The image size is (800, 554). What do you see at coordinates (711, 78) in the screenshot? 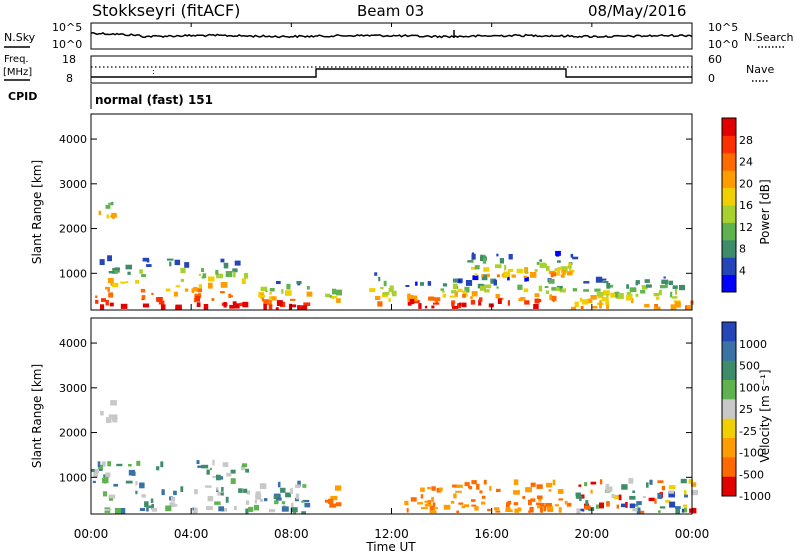
I see `nave-tick-bottom: 0` at bounding box center [711, 78].